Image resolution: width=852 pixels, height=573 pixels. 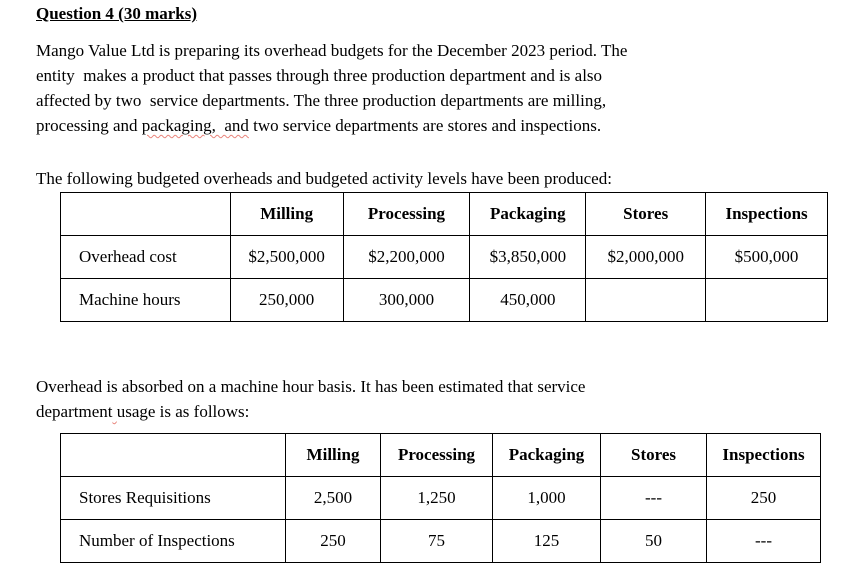 What do you see at coordinates (646, 257) in the screenshot?
I see `table-cell: $2,000,000` at bounding box center [646, 257].